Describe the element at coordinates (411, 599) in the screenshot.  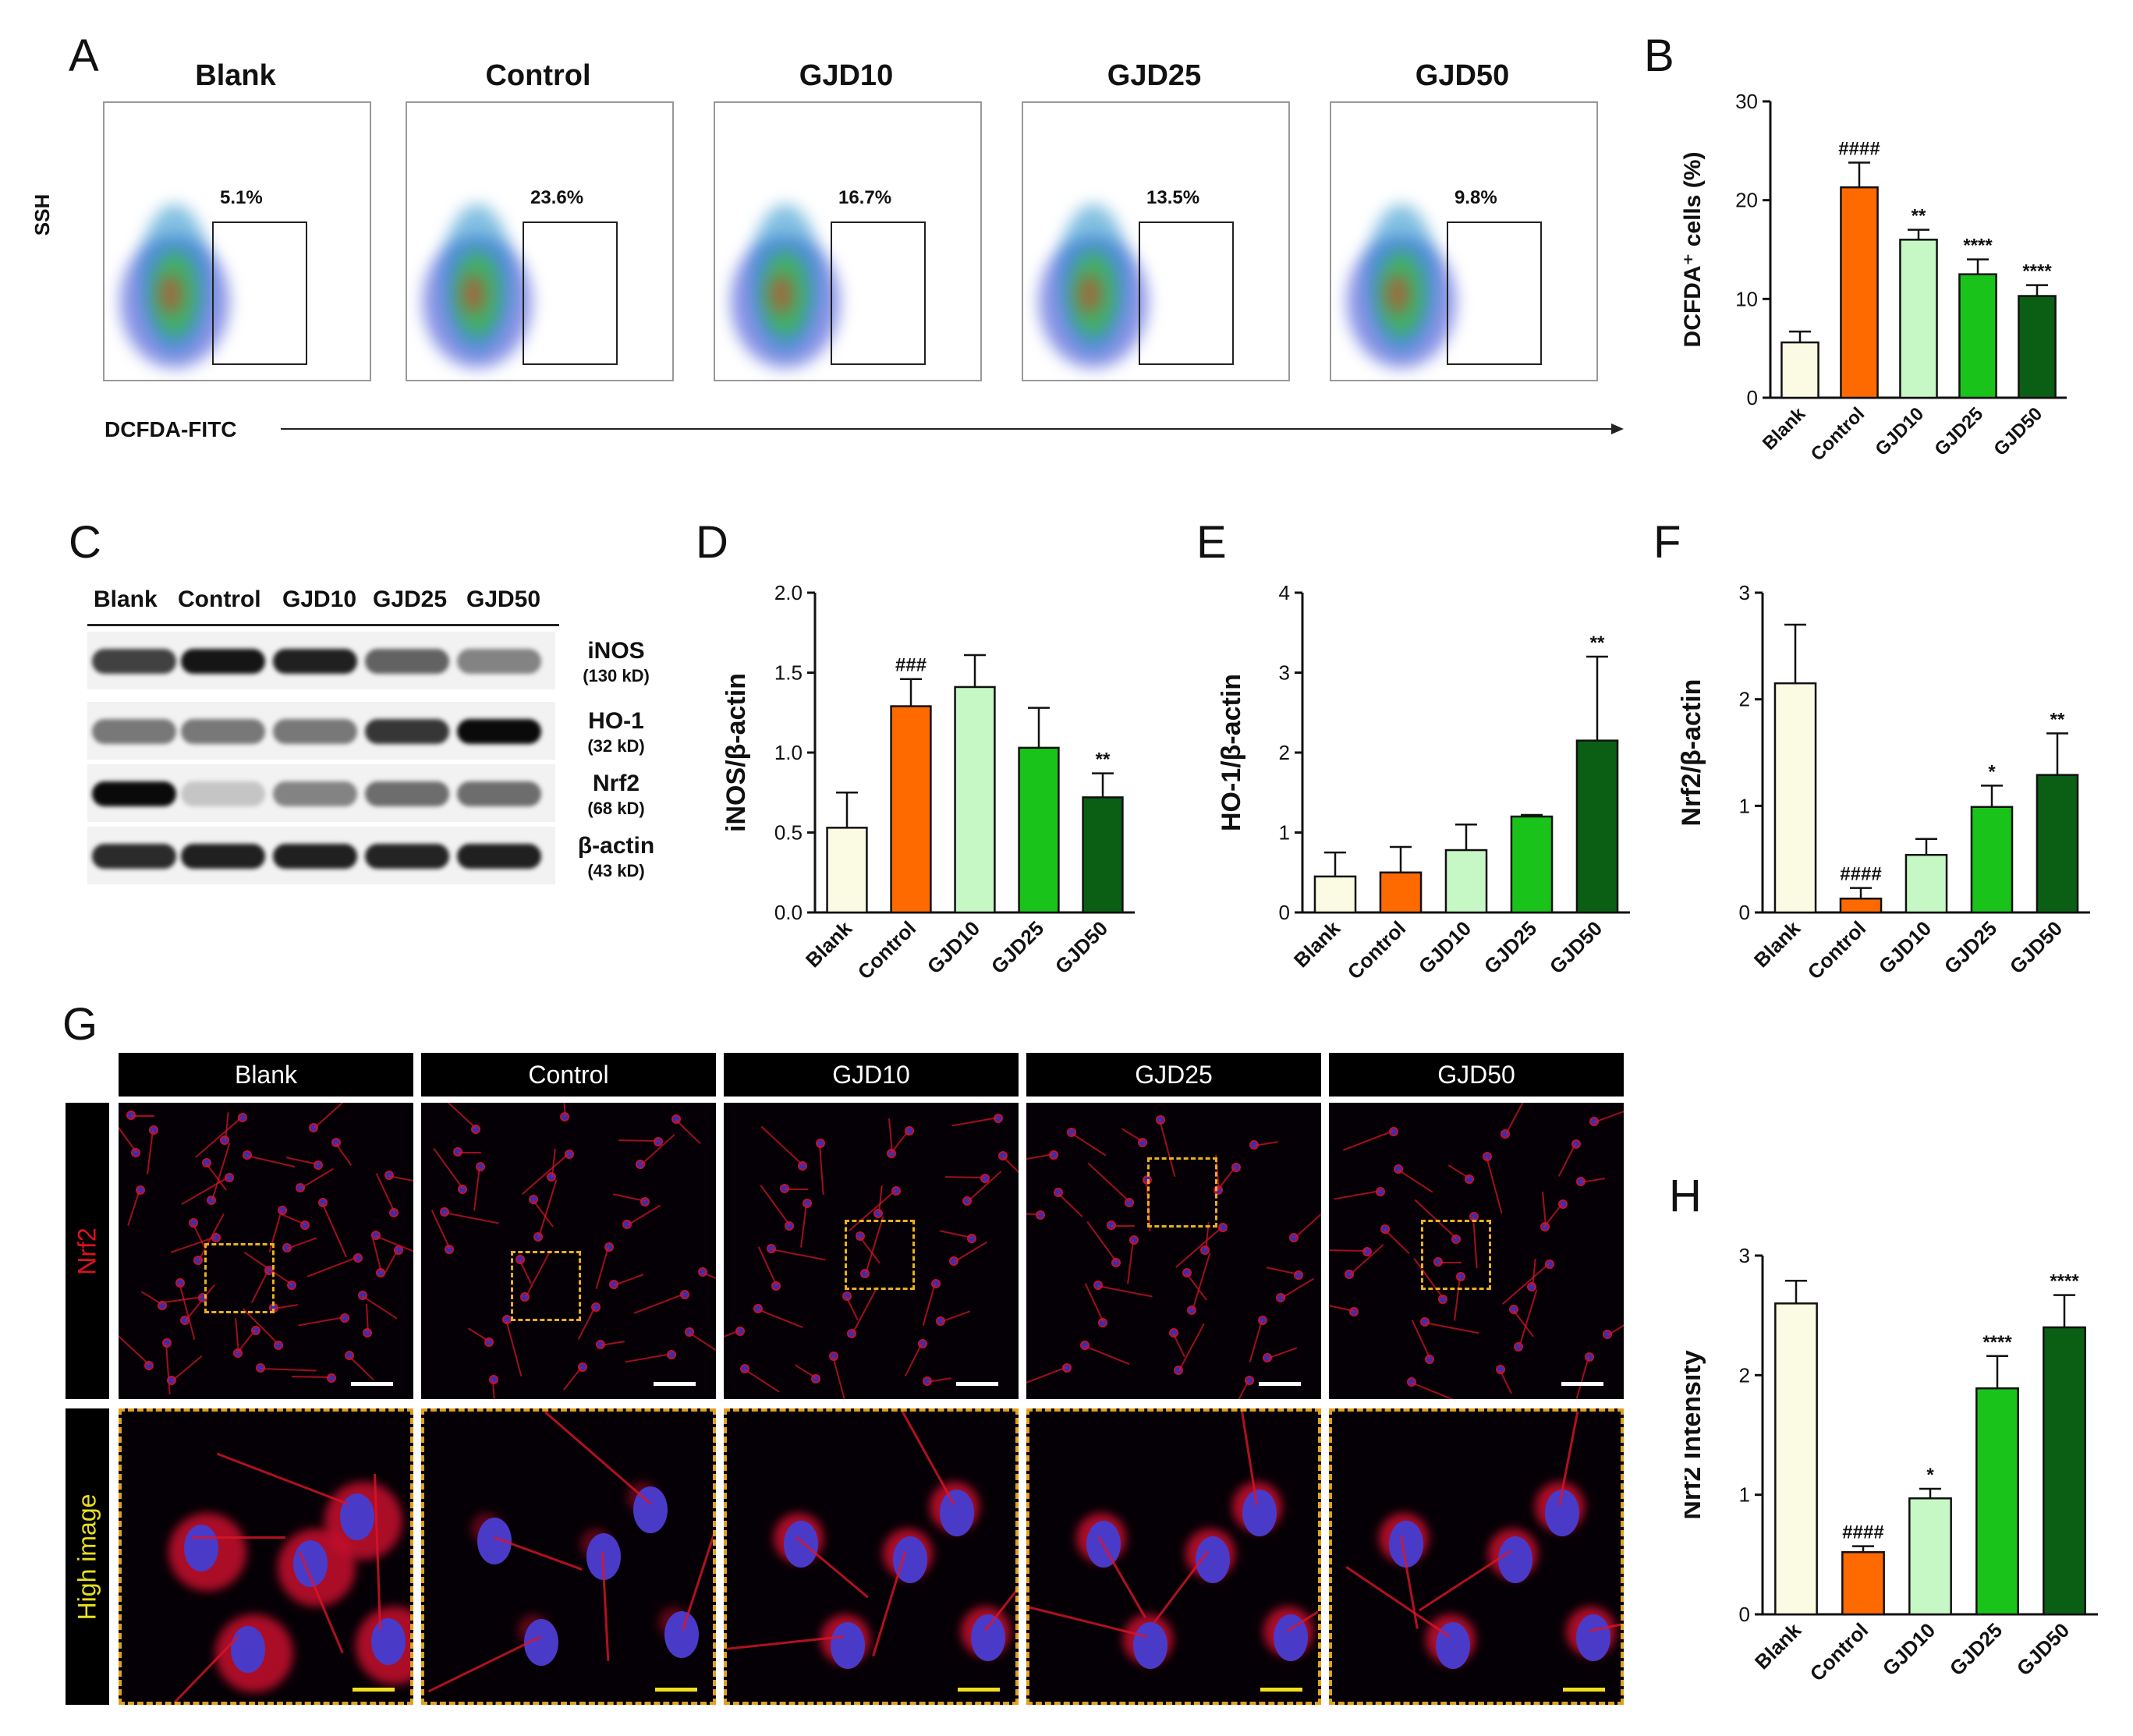
I see `wb-lane-header-gjd25: GJD25` at that location.